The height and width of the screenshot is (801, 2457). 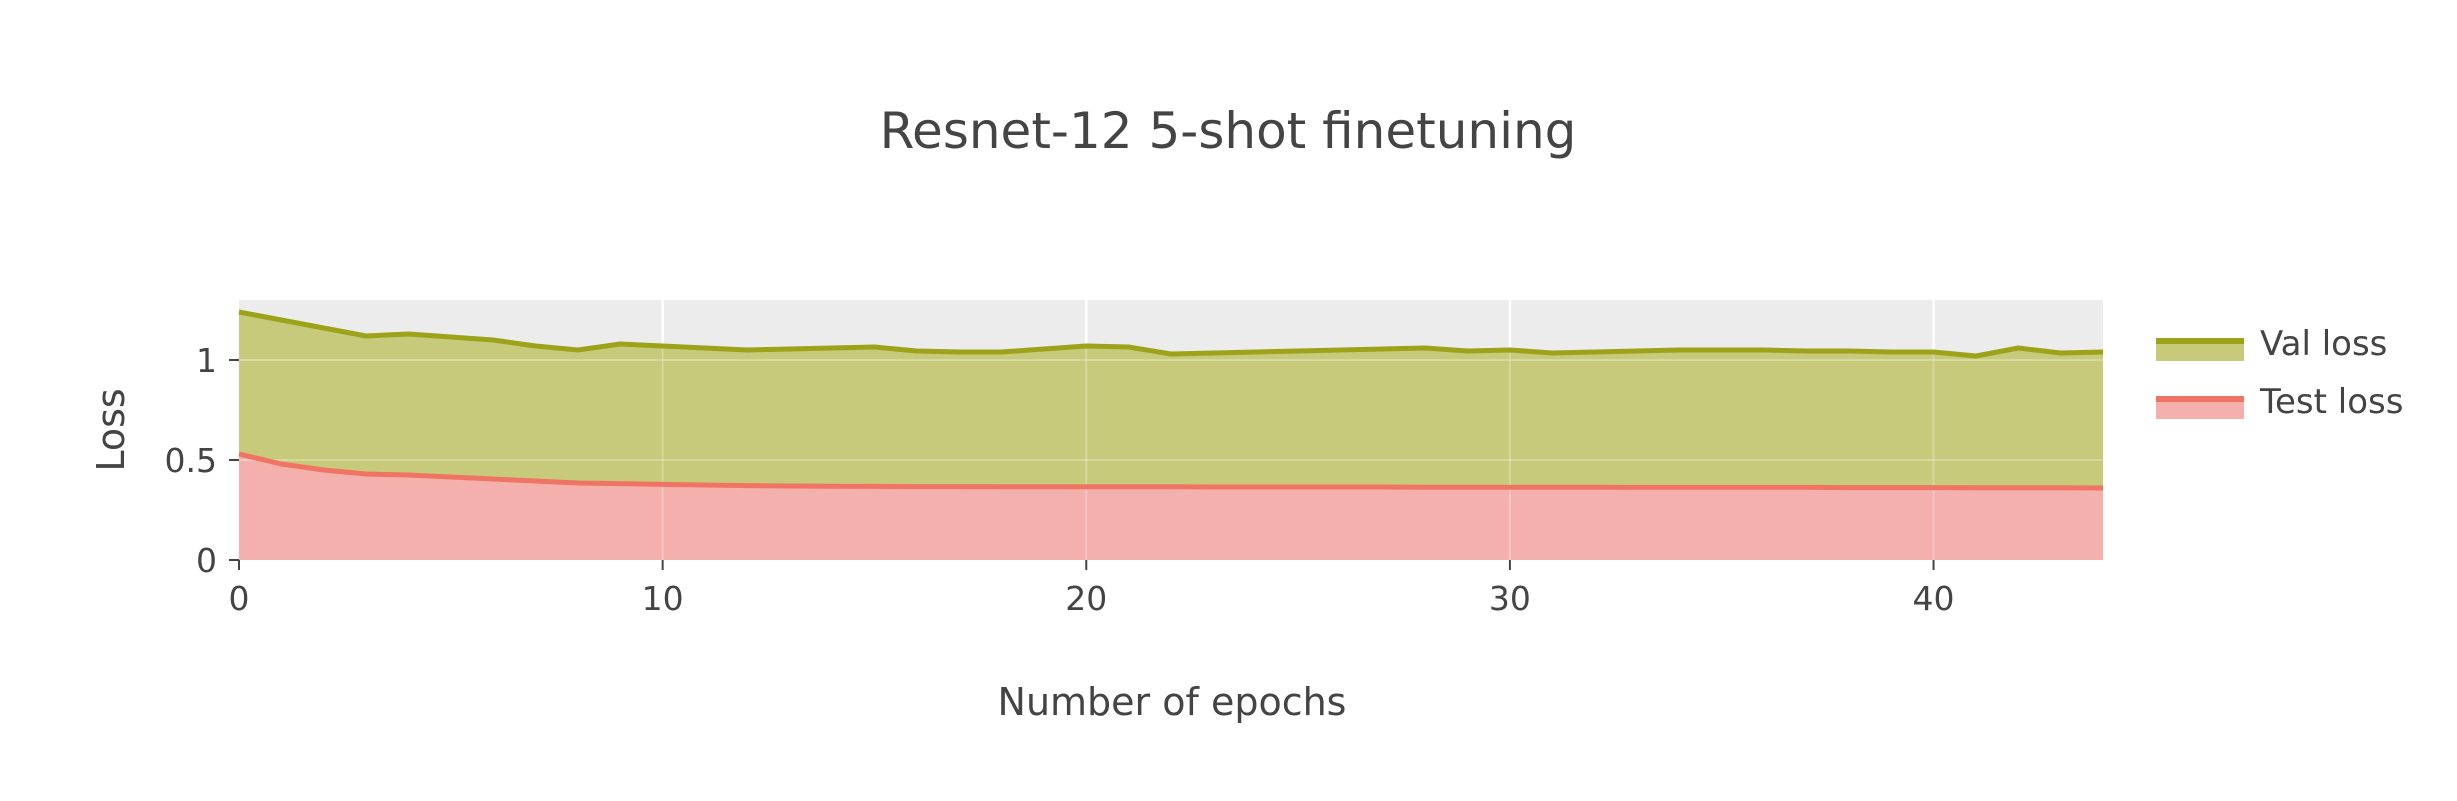 What do you see at coordinates (1171, 507) in the screenshot?
I see `test-loss-area` at bounding box center [1171, 507].